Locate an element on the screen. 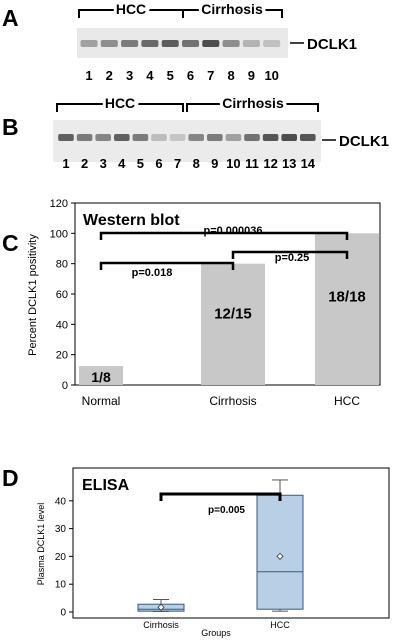 This screenshot has width=400, height=641. cirrhosis-label-b: Cirrhosis is located at coordinates (253, 103).